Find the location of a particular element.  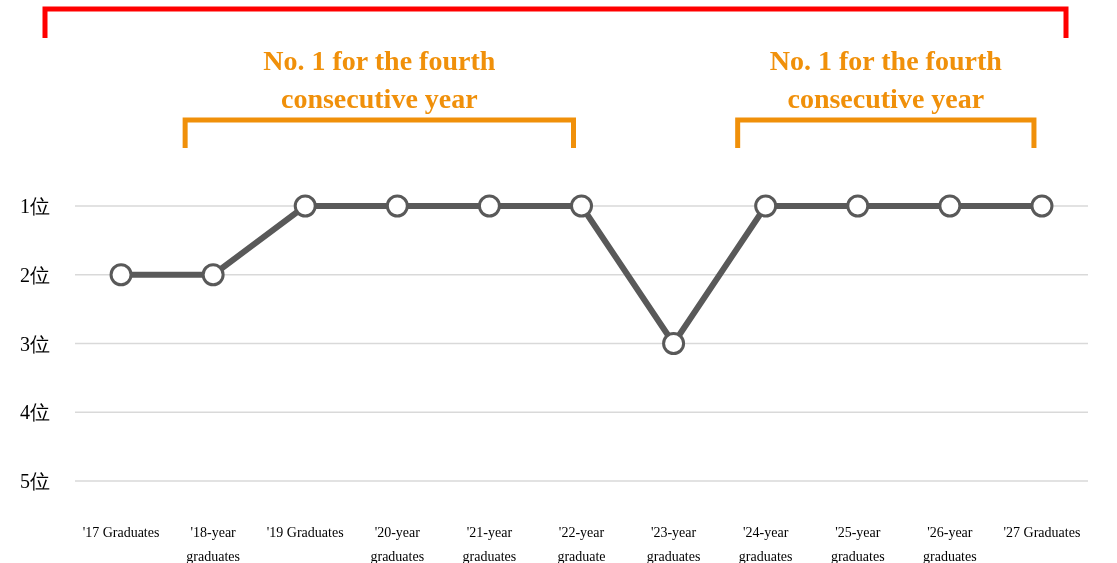

y-tick-label: 4位 is located at coordinates (35, 412).